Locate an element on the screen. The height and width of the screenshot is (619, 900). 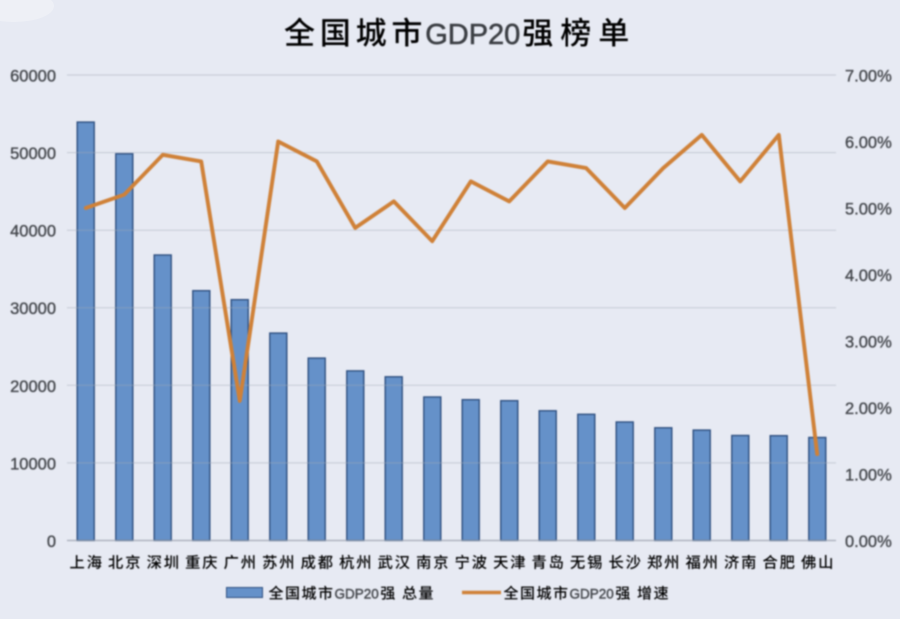
svg-text: 30000 is located at coordinates (33, 309).